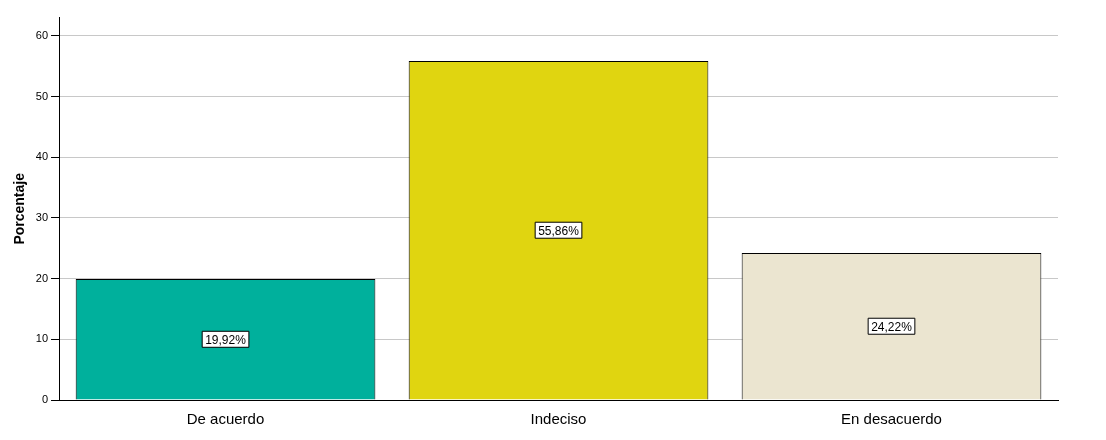  Describe the element at coordinates (42, 34) in the screenshot. I see `y-tick-label: 60` at that location.